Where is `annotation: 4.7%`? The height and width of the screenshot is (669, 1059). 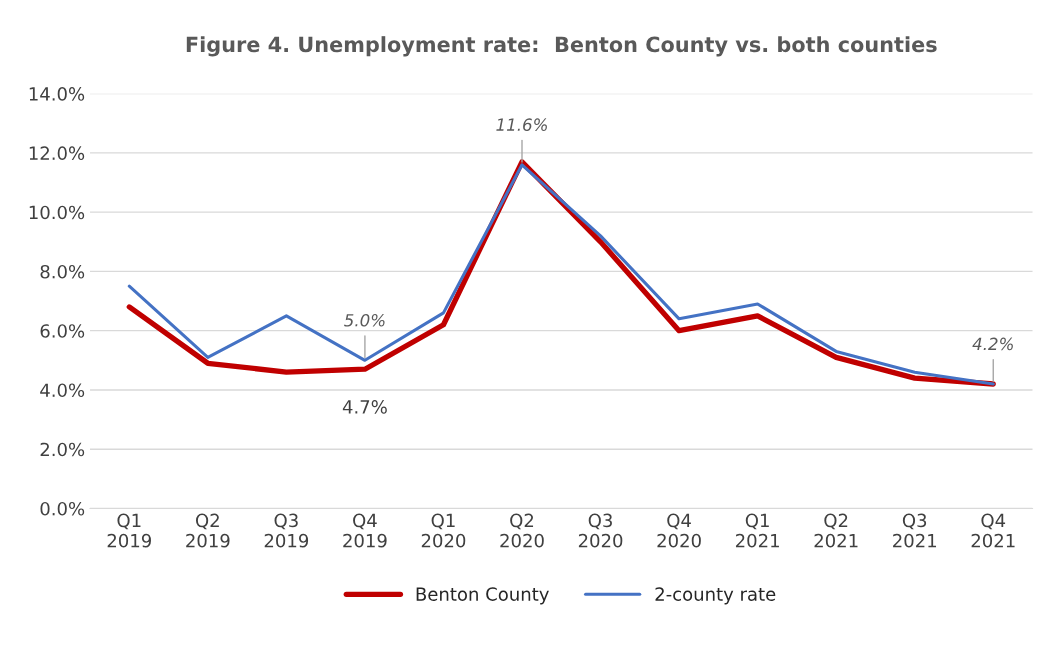
annotation: 4.7% is located at coordinates (364, 407).